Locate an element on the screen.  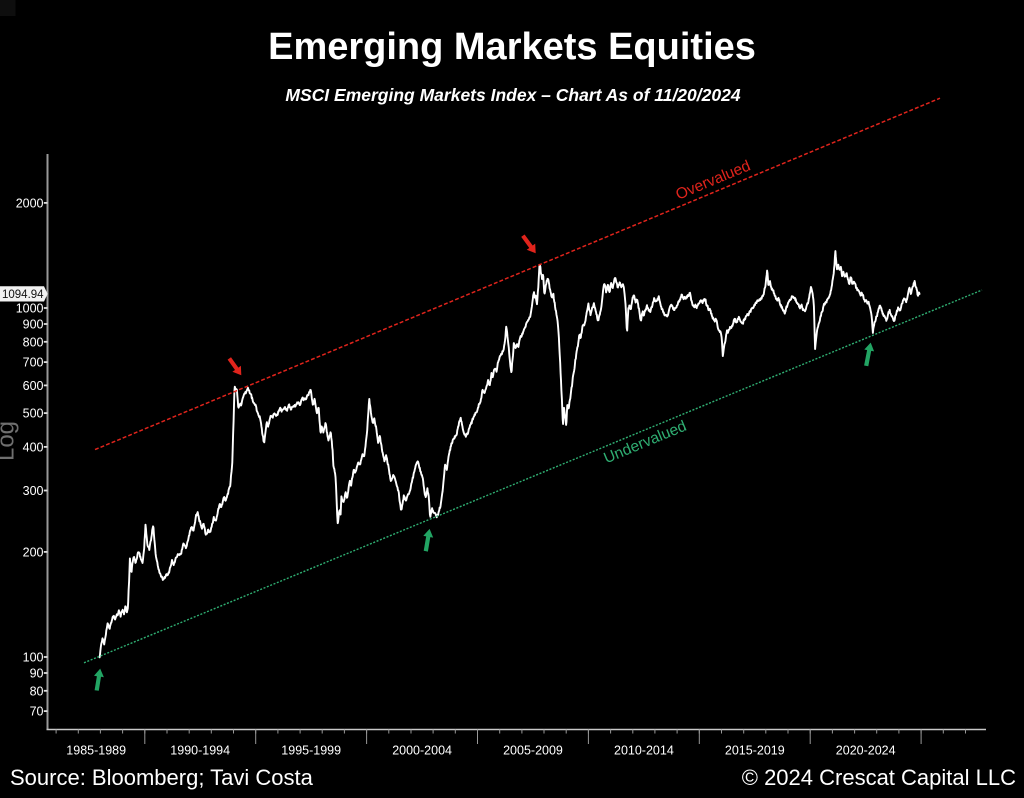
svg-text: 700 is located at coordinates (33, 363).